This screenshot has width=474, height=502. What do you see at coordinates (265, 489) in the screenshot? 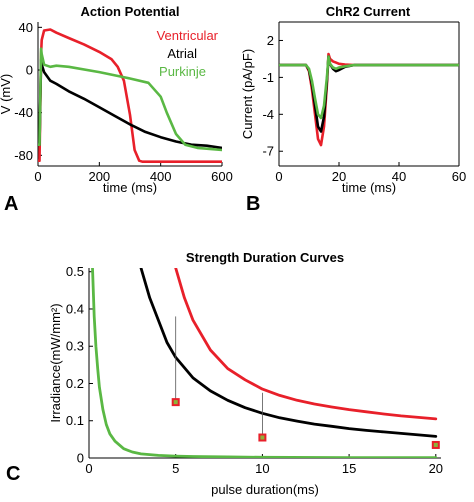
I see `x-axis-label: pulse duration(ms)` at bounding box center [265, 489].